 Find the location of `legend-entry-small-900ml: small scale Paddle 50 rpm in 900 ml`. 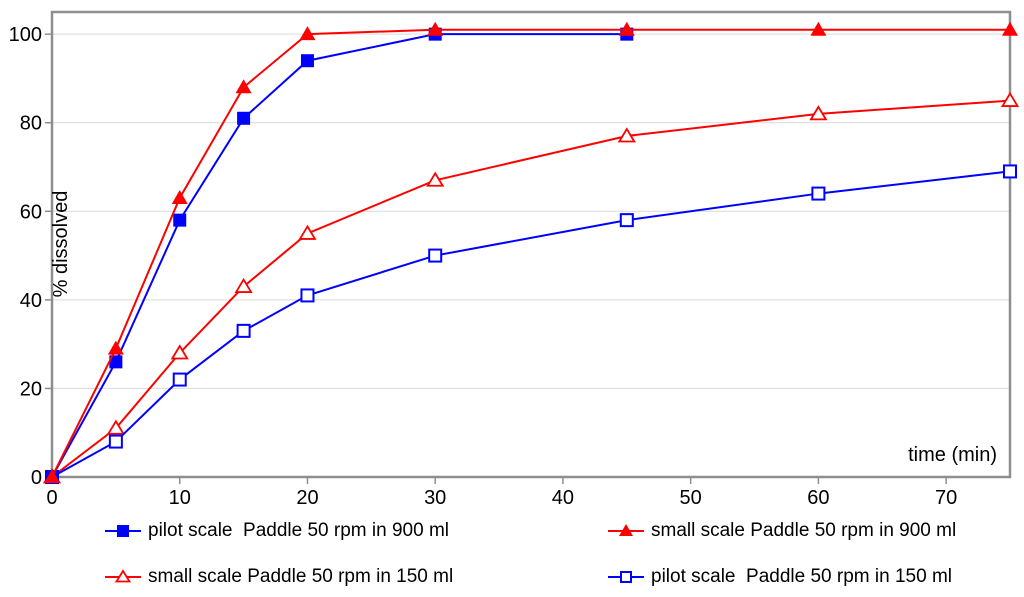

legend-entry-small-900ml: small scale Paddle 50 rpm in 900 ml is located at coordinates (782, 531).